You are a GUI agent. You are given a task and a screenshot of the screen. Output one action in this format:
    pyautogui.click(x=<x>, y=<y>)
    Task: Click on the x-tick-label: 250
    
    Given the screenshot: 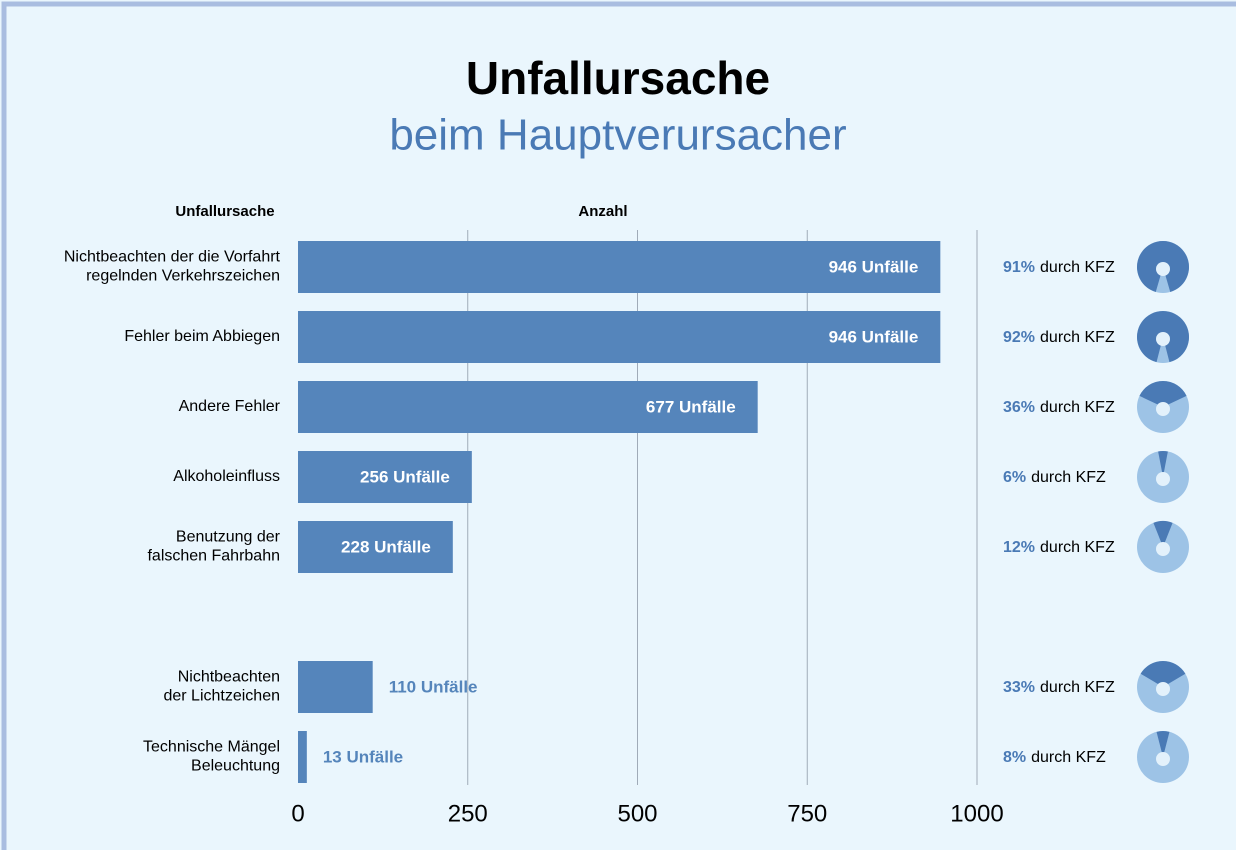 What is the action you would take?
    pyautogui.click(x=468, y=813)
    